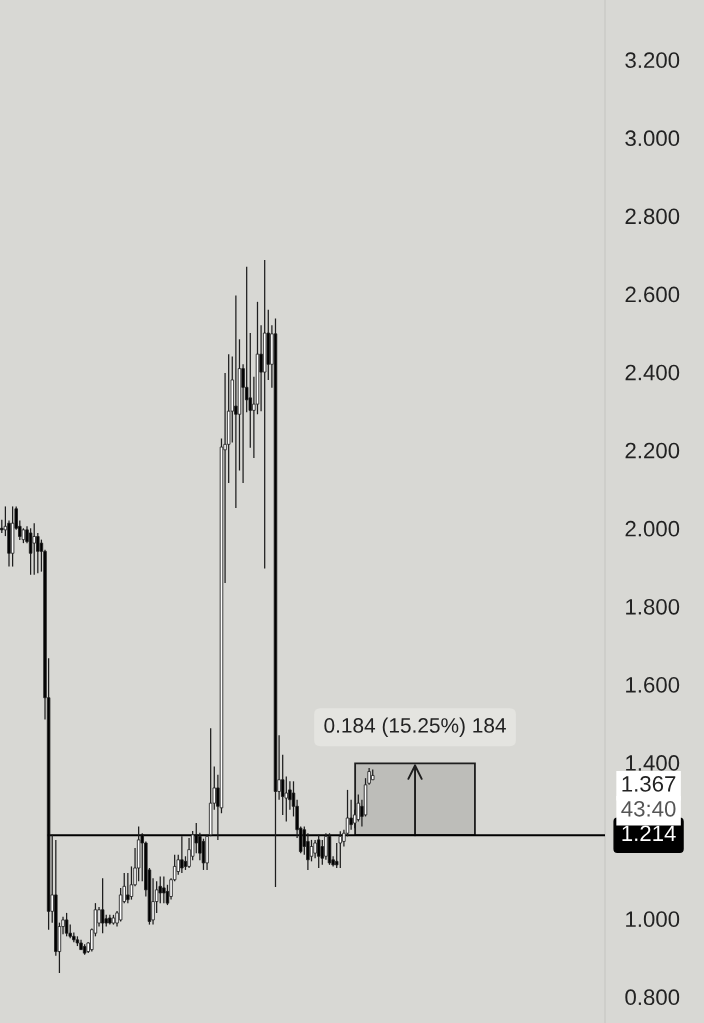 The height and width of the screenshot is (1023, 704). I want to click on y-tick-label: 3.200, so click(652, 60).